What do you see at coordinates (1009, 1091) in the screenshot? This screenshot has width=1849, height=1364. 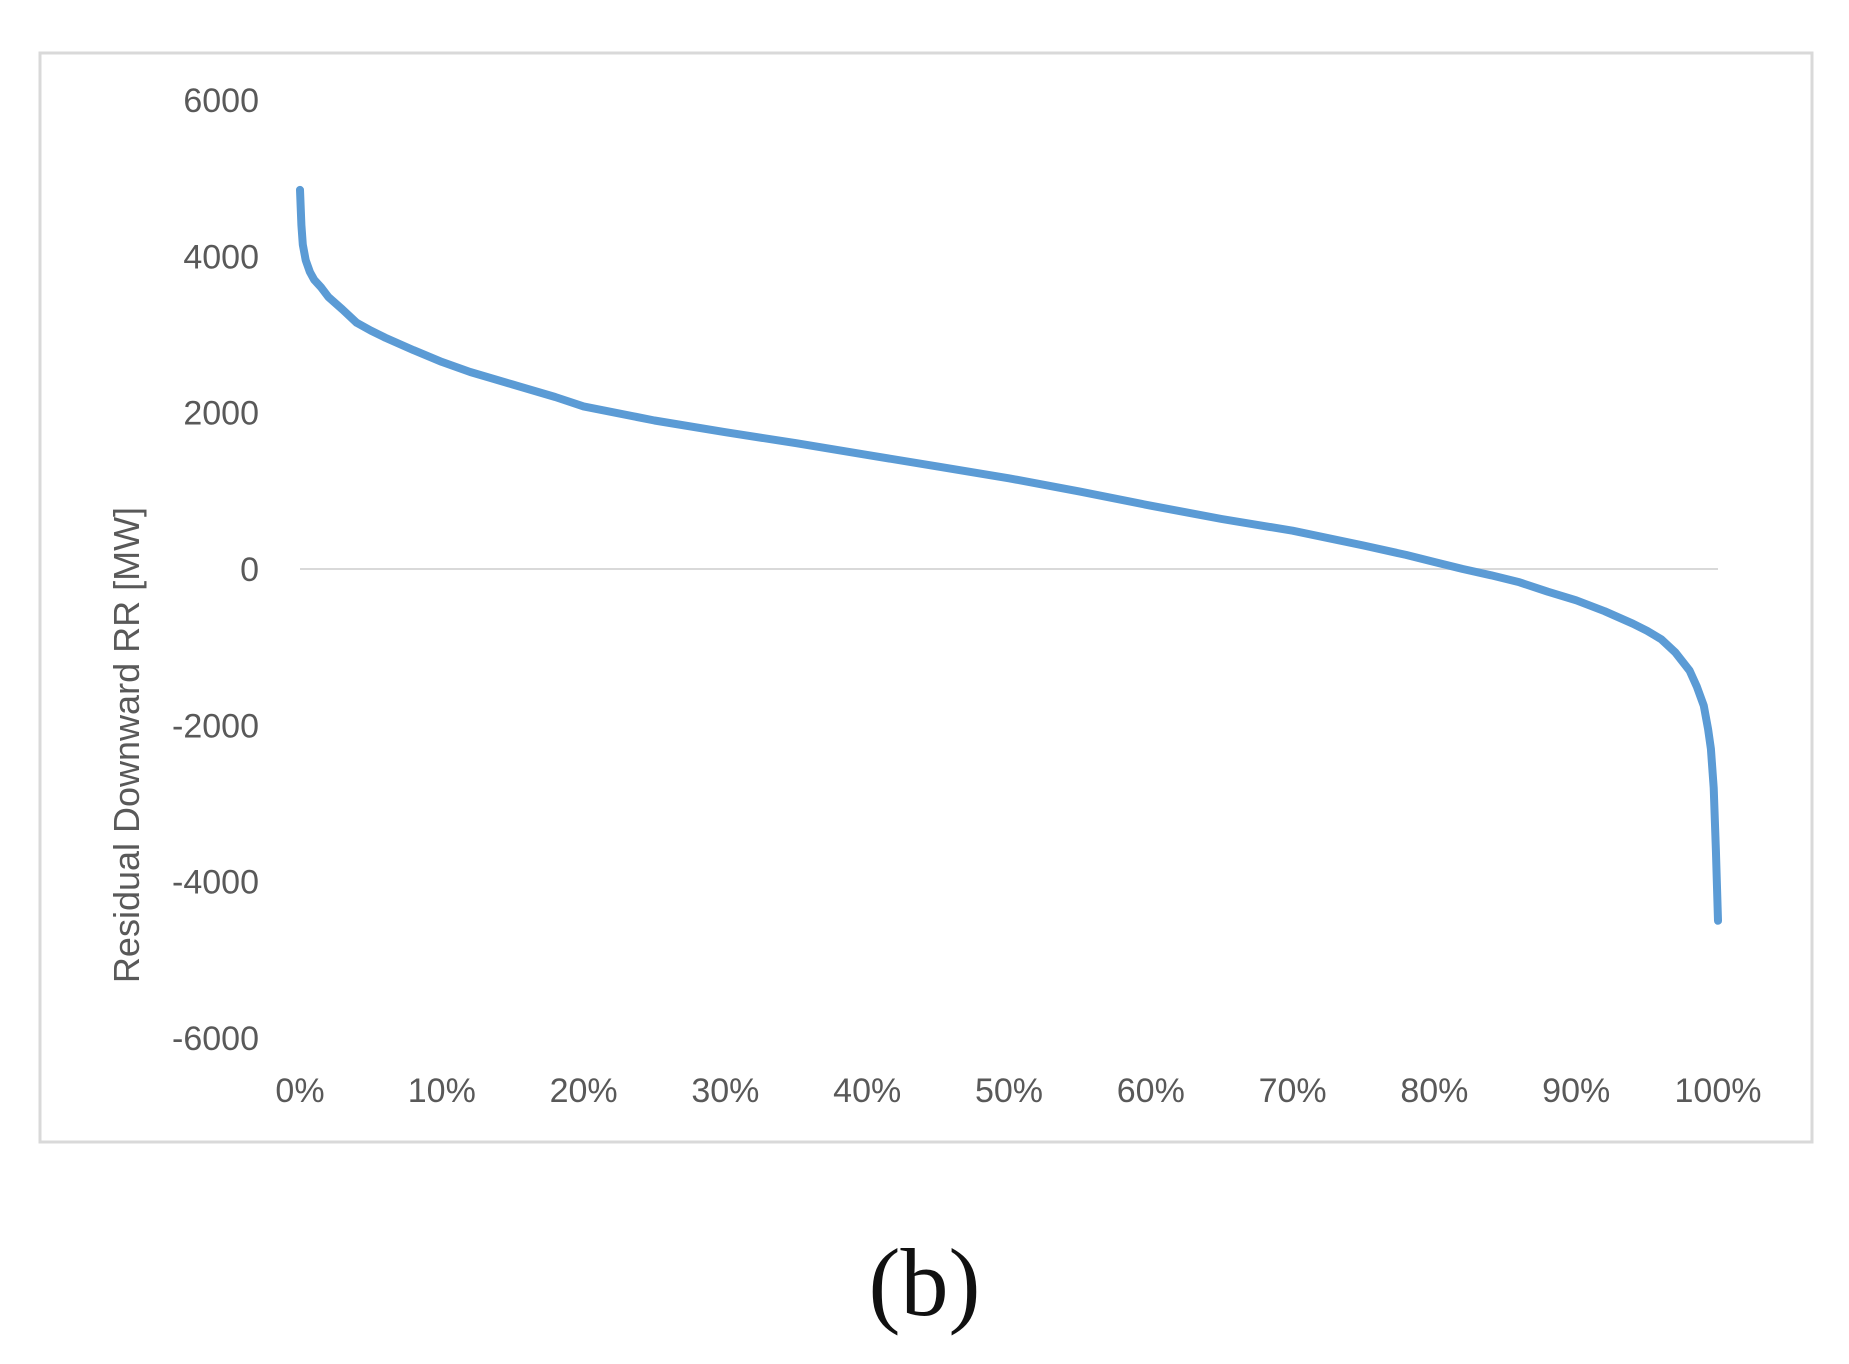 I see `x-tick-label: 50%` at bounding box center [1009, 1091].